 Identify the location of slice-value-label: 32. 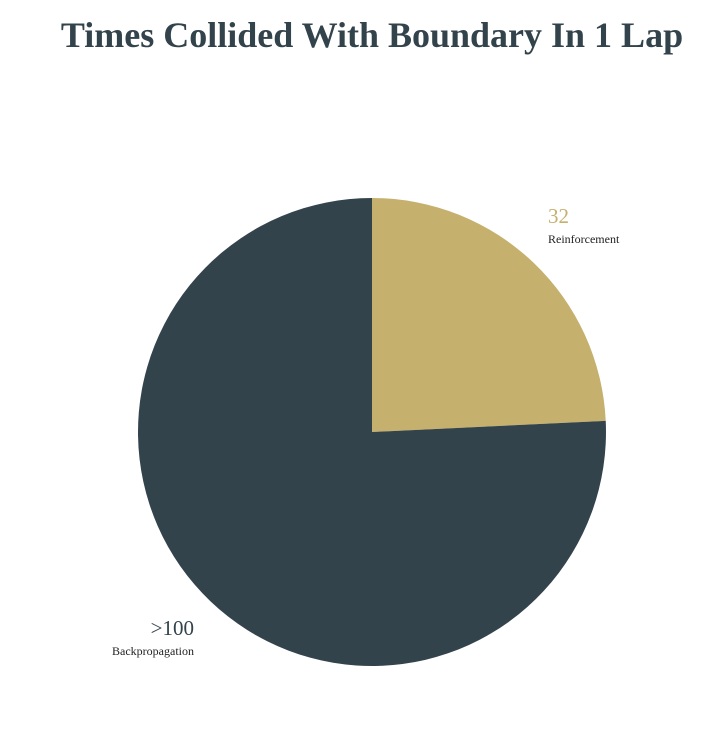
(558, 216).